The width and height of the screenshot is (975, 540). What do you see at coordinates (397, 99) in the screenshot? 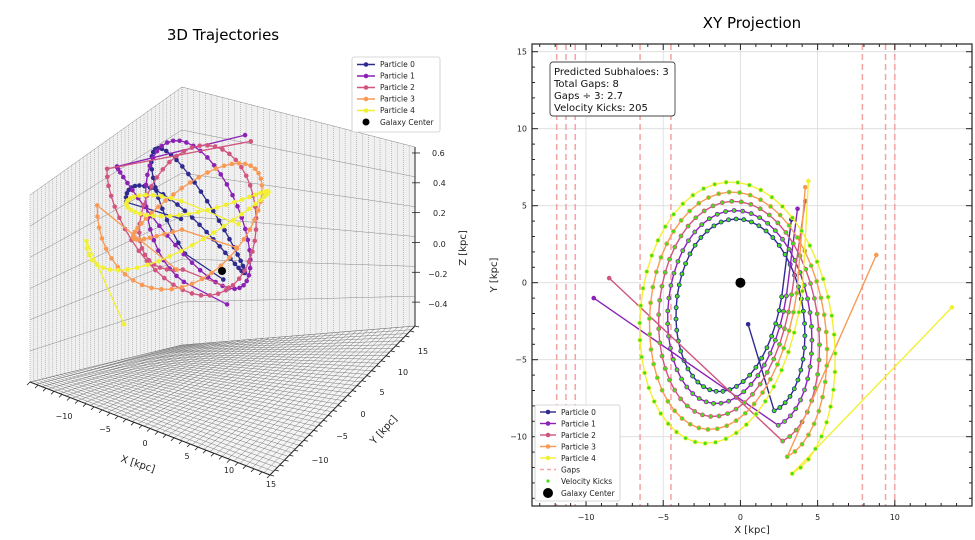
I see `legend-label: Particle 3` at bounding box center [397, 99].